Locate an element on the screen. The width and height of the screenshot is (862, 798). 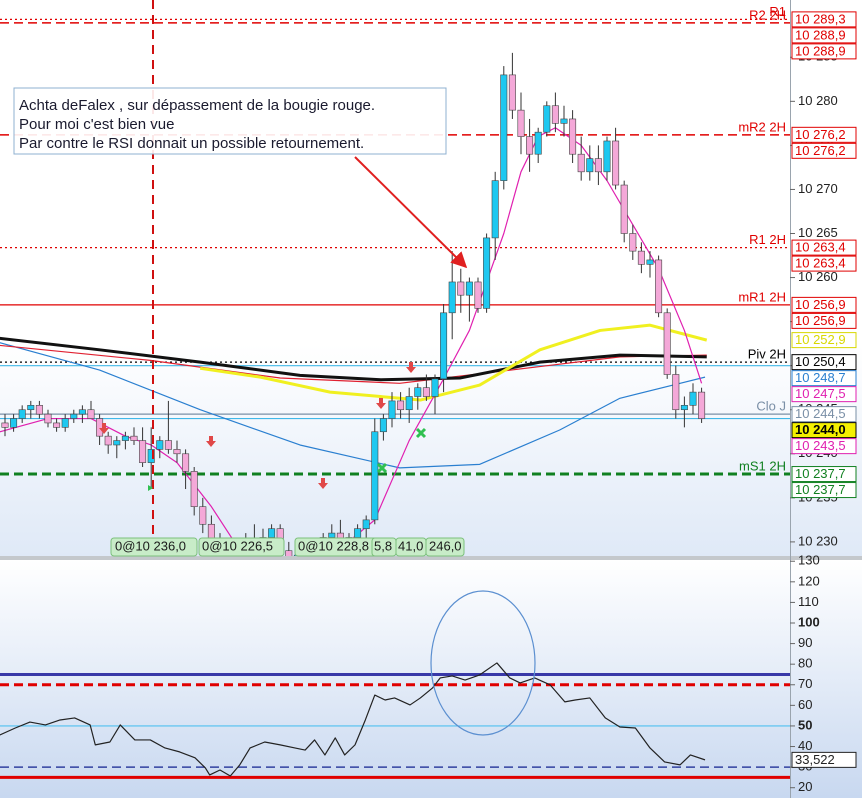
annotation-text: Pour moi c'est bien vue is located at coordinates (96, 124).